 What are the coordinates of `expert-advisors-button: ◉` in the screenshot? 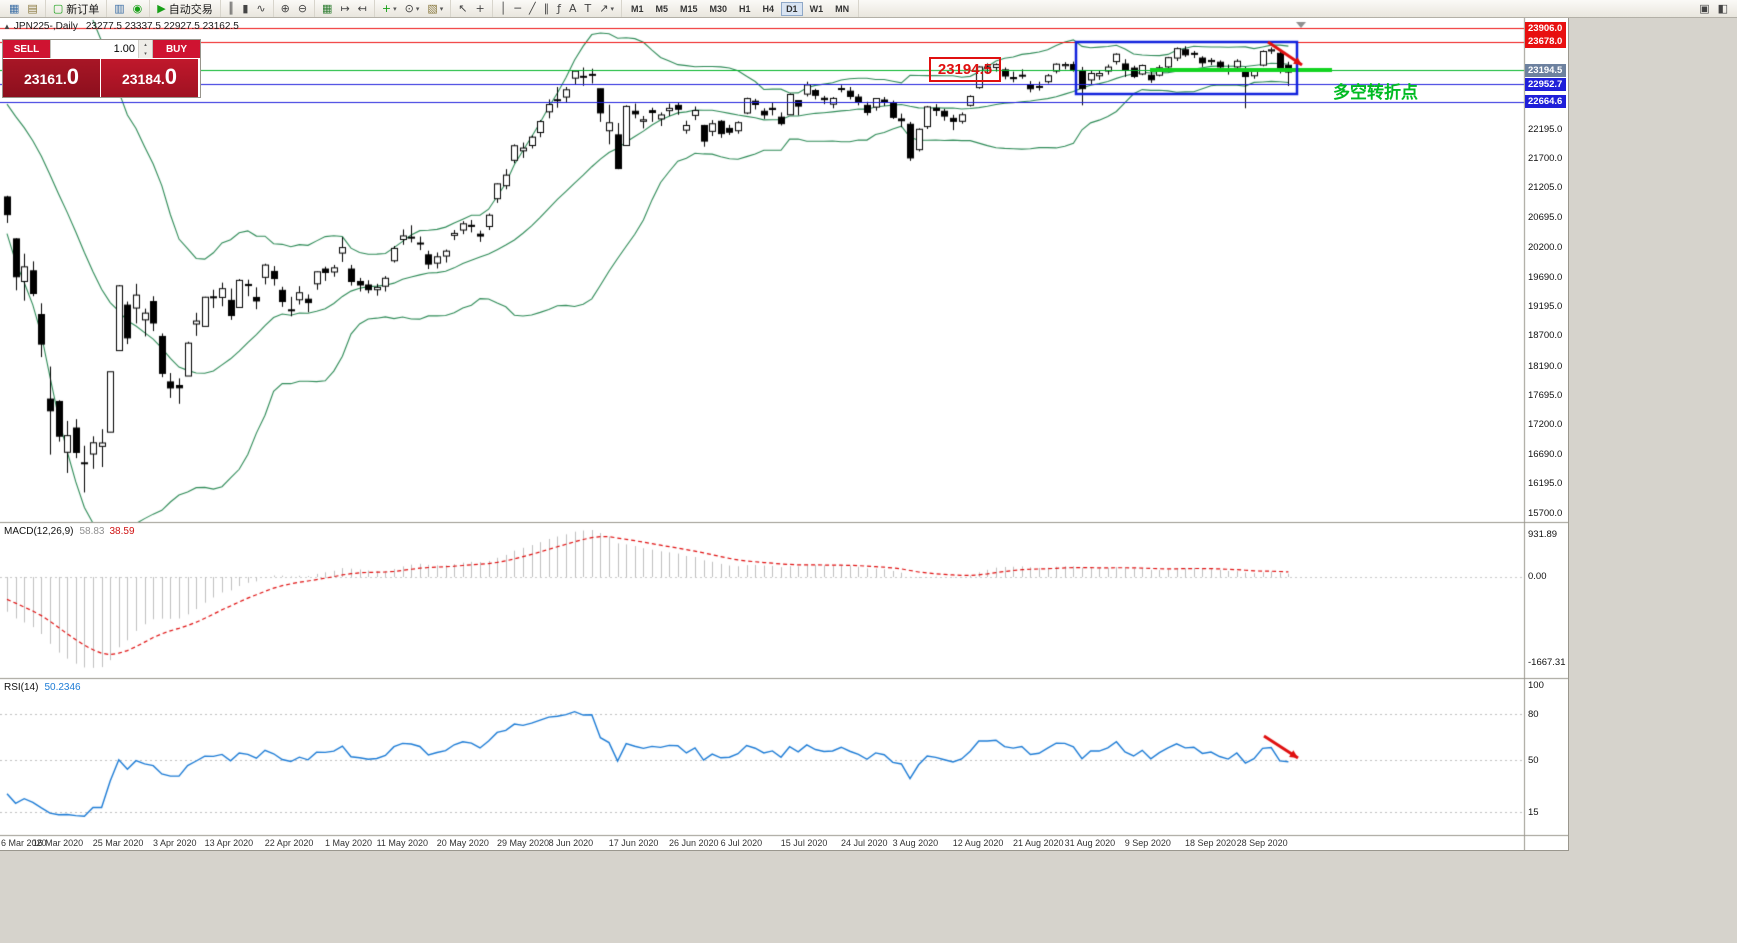 It's located at (138, 8).